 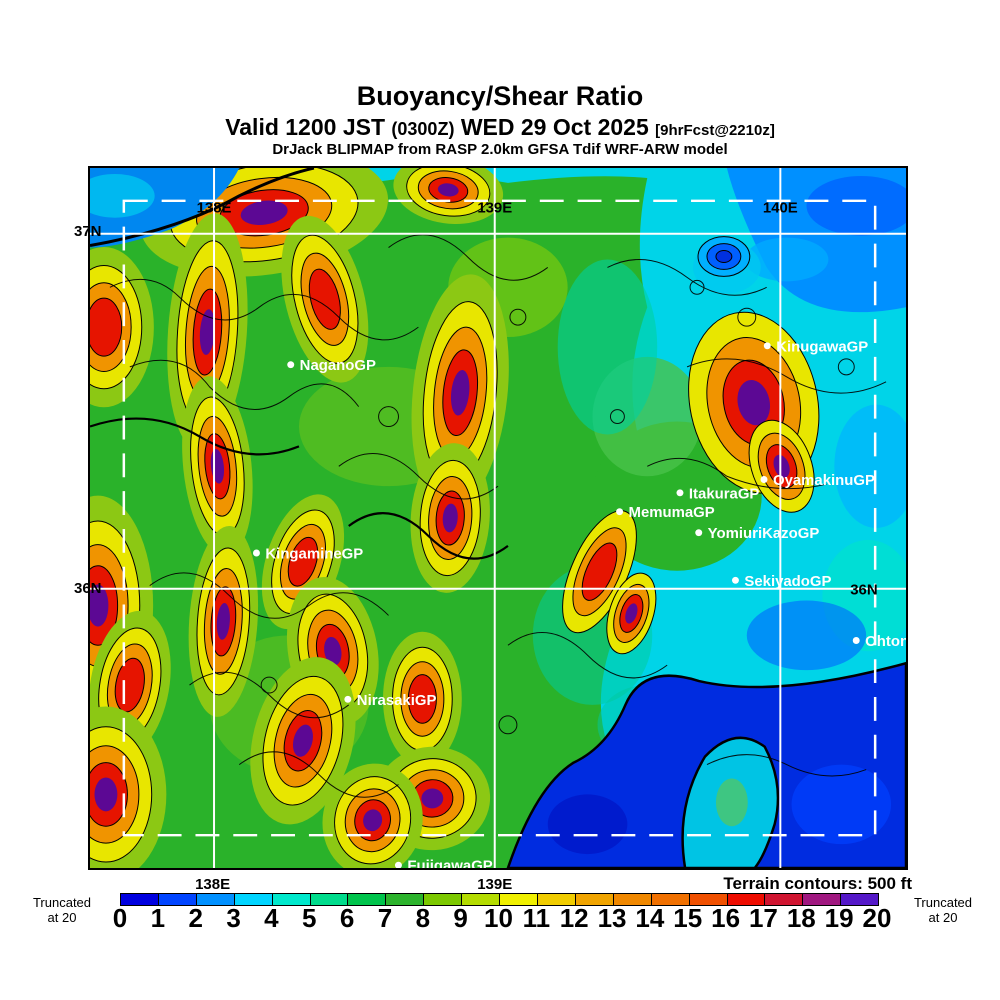 What do you see at coordinates (943, 917) in the screenshot?
I see `truncated-right-line2: at 20` at bounding box center [943, 917].